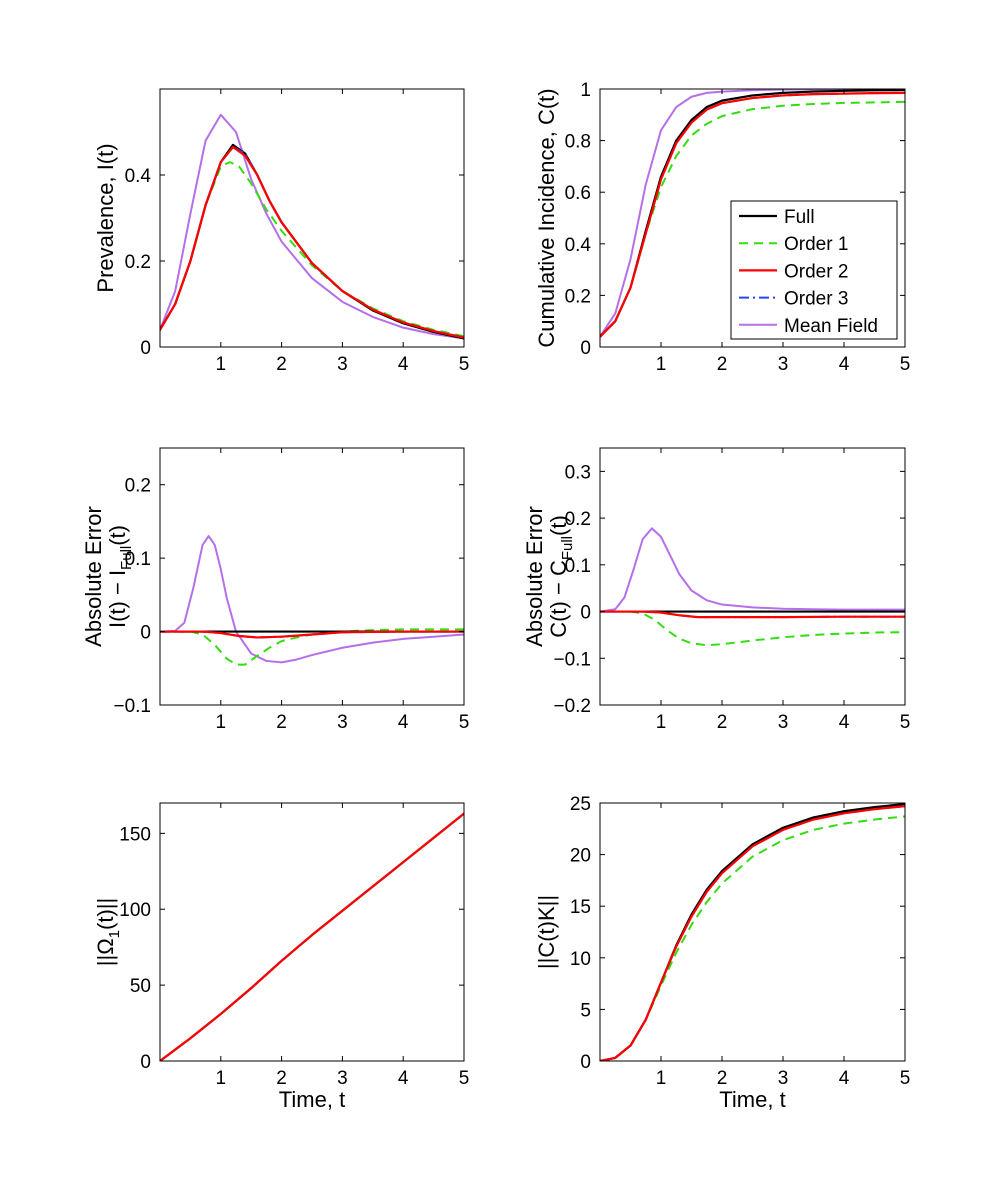  I want to click on panel-prevalence: 1 2 3 4 5 0 0.2 0.4 Prevalence, I(t), so click(281, 231).